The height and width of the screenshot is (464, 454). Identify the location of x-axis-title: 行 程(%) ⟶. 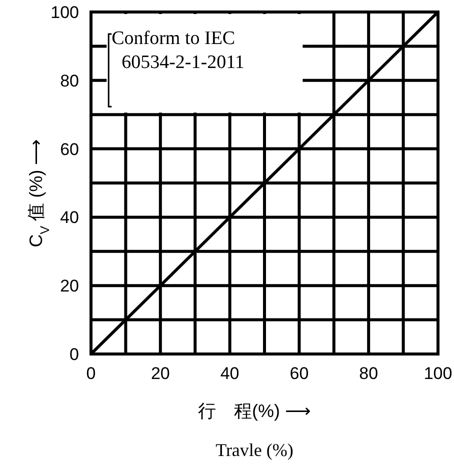
(254, 411).